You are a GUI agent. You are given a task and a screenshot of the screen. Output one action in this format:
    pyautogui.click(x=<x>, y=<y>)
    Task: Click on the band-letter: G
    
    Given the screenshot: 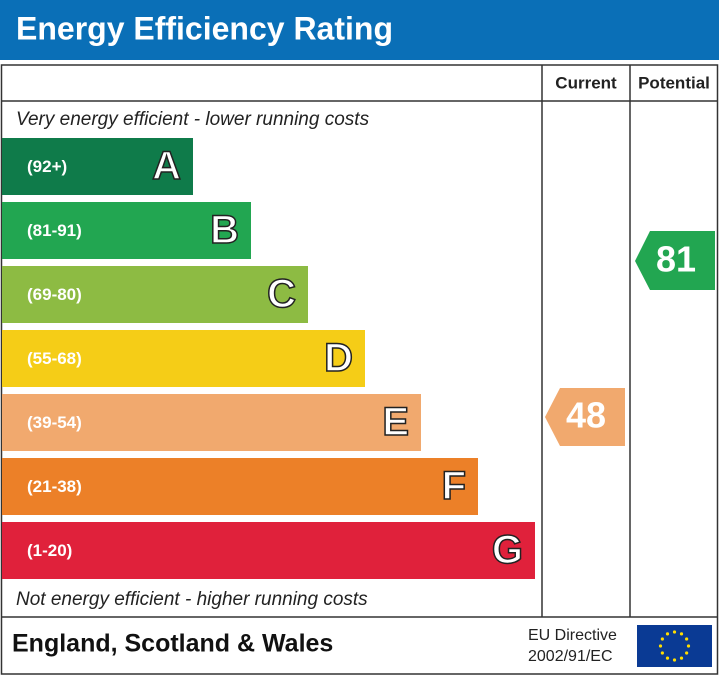 What is the action you would take?
    pyautogui.click(x=507, y=550)
    